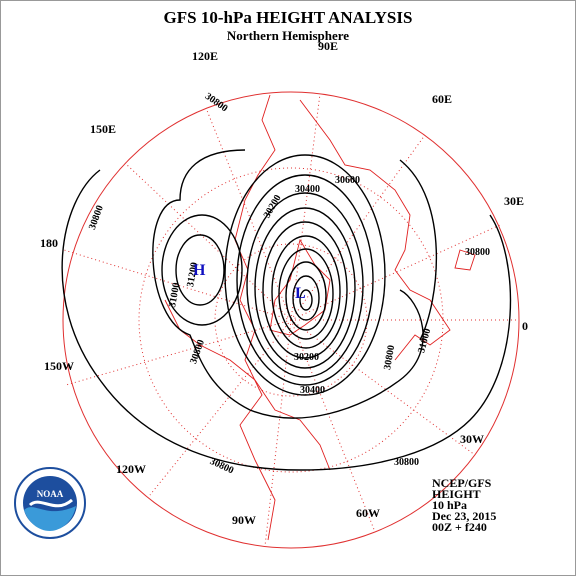 This screenshot has width=576, height=576. Describe the element at coordinates (525, 326) in the screenshot. I see `lon-label: 0` at that location.